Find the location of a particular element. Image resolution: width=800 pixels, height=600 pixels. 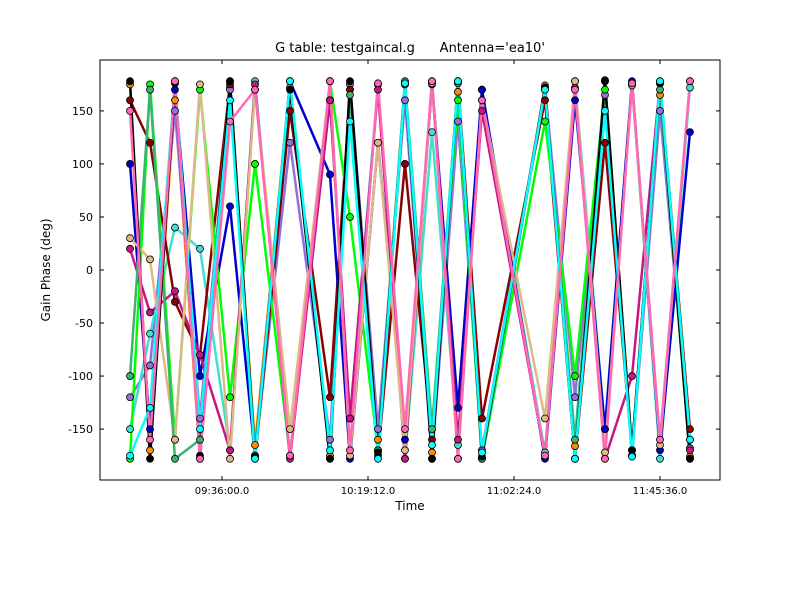

y-tick-label: 150 is located at coordinates (82, 111).